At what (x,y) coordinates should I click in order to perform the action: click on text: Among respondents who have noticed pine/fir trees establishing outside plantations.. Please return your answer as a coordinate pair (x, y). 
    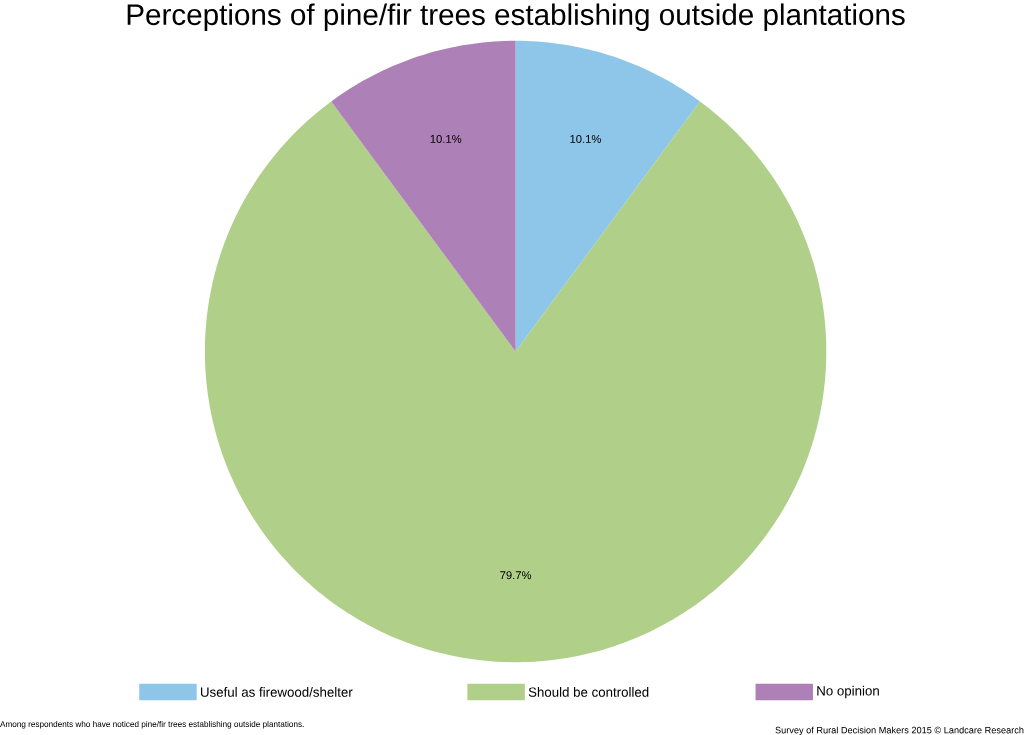
    Looking at the image, I should click on (152, 724).